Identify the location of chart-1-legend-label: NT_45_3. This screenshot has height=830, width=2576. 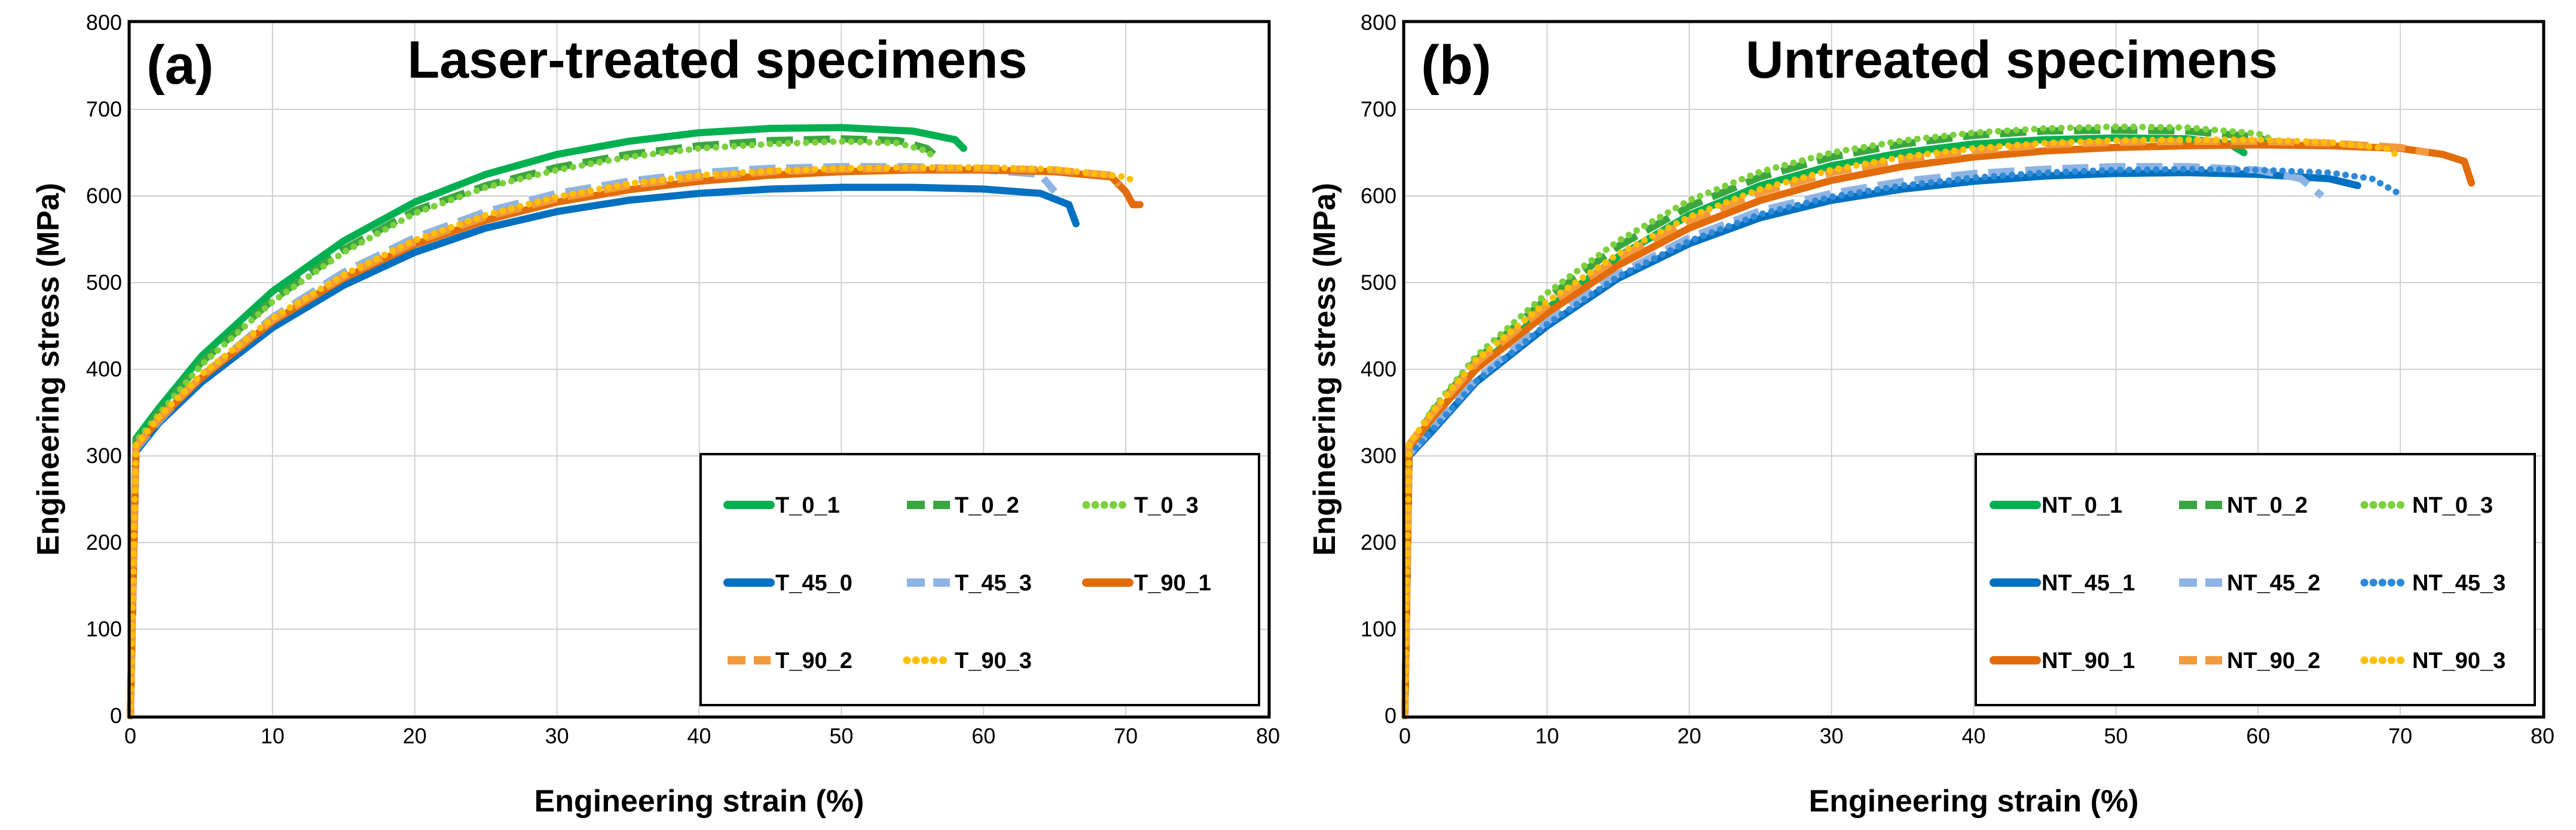
(2458, 583).